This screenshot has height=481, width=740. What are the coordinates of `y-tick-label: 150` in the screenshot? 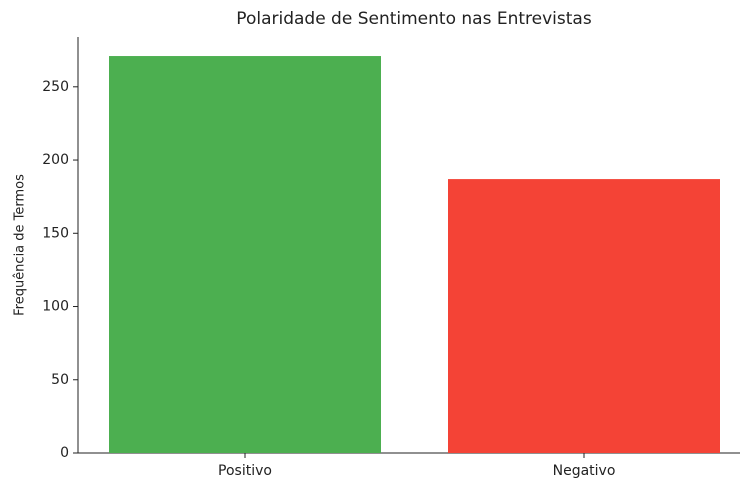 It's located at (55, 233).